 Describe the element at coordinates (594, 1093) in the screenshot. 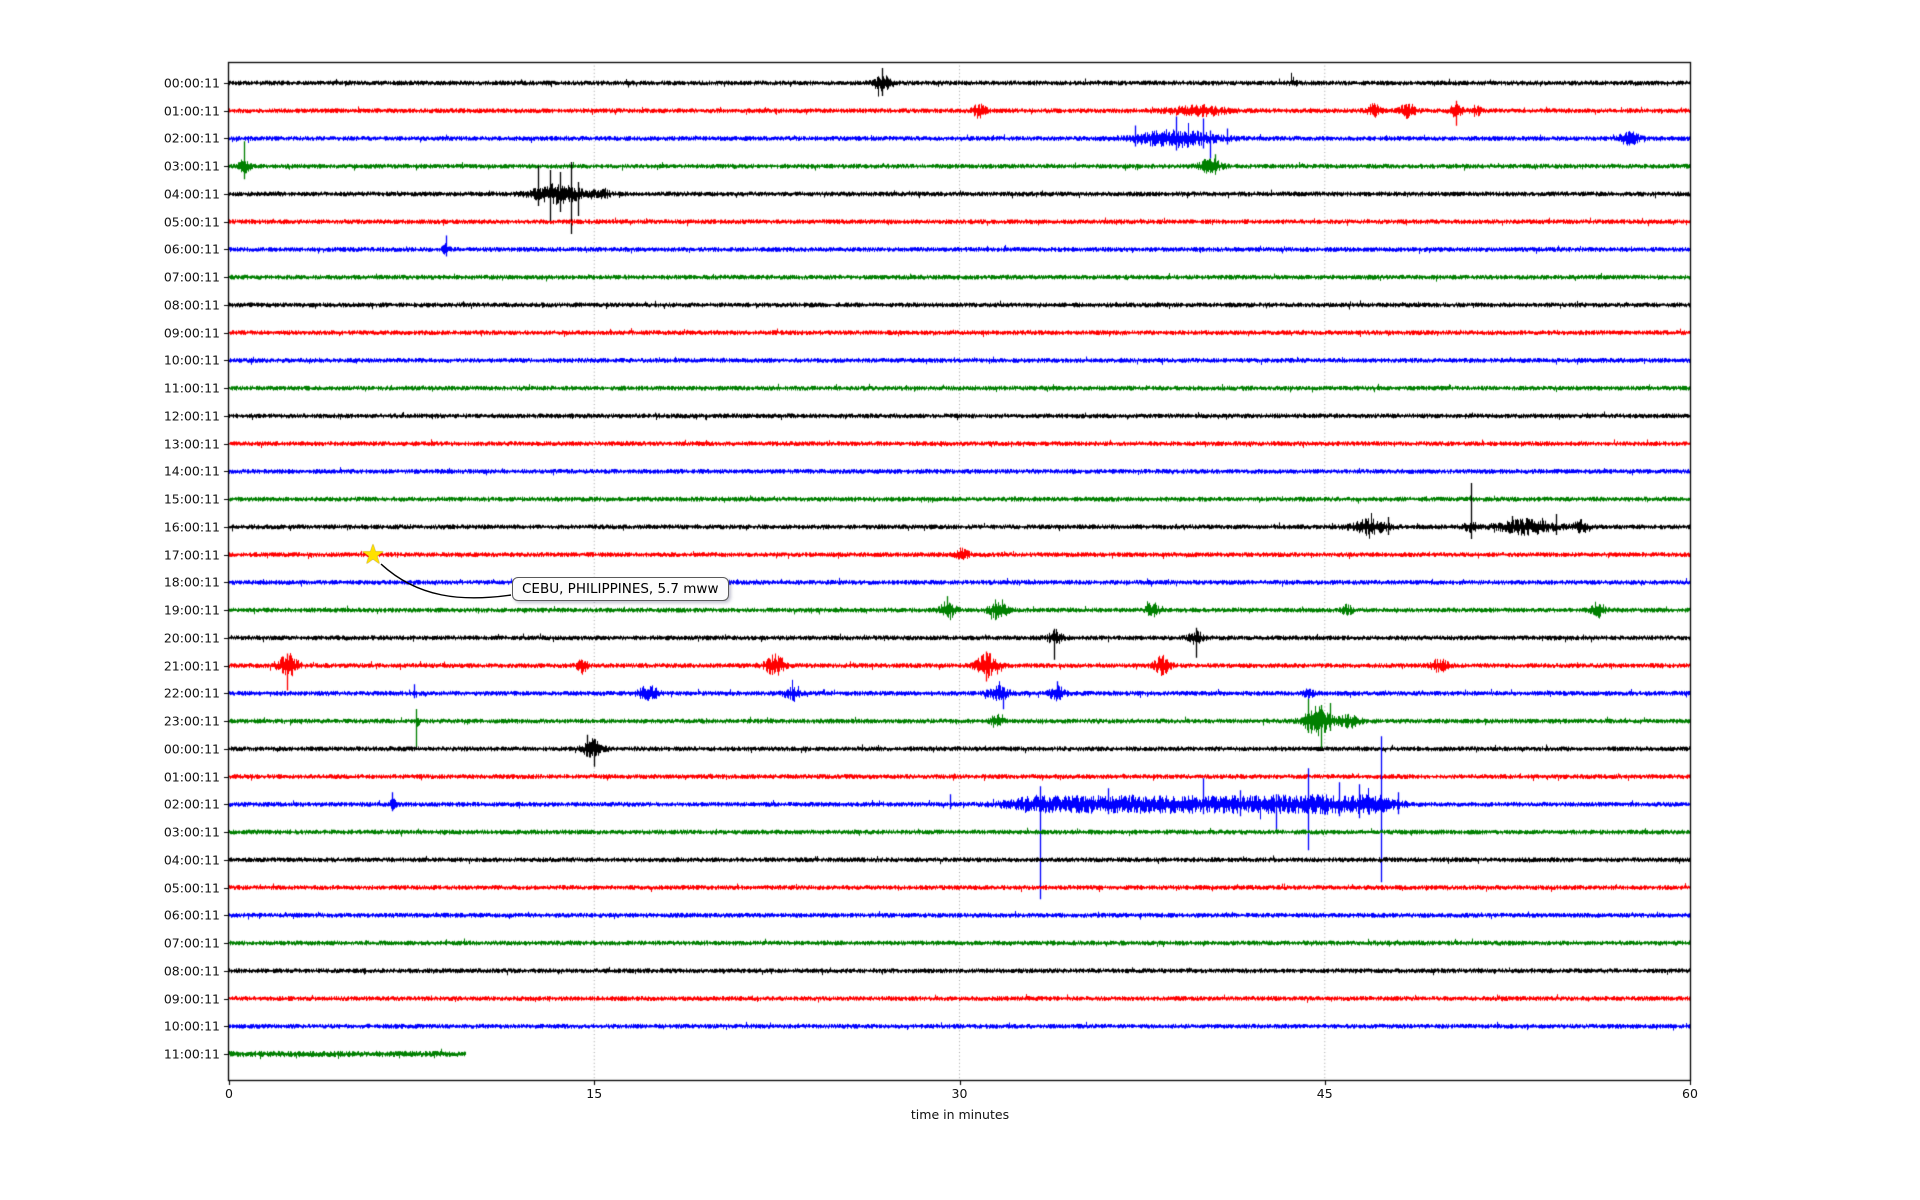

I see `x-tick-label: 15` at that location.